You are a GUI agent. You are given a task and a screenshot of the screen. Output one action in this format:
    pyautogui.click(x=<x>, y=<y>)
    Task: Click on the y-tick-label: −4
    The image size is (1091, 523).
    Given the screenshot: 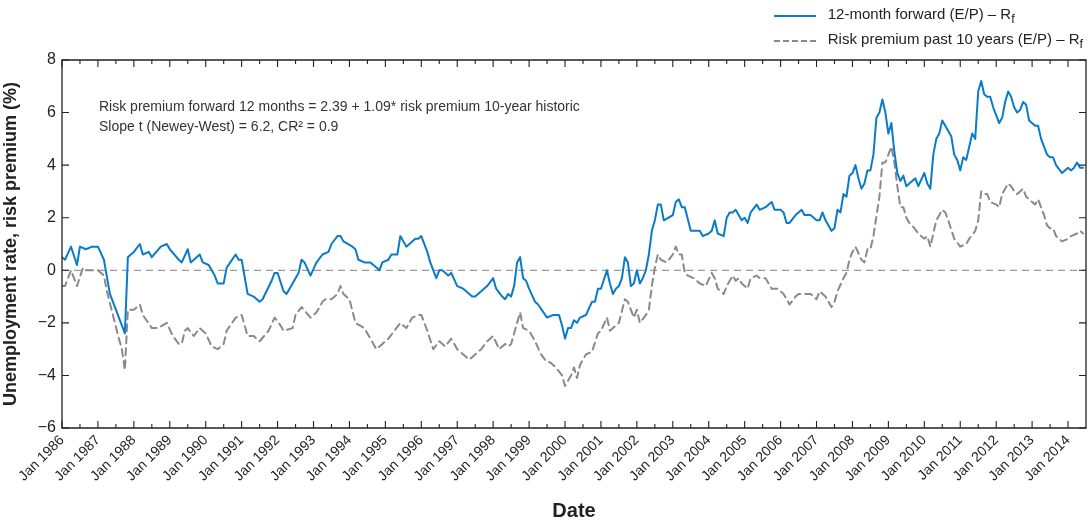 What is the action you would take?
    pyautogui.click(x=47, y=374)
    